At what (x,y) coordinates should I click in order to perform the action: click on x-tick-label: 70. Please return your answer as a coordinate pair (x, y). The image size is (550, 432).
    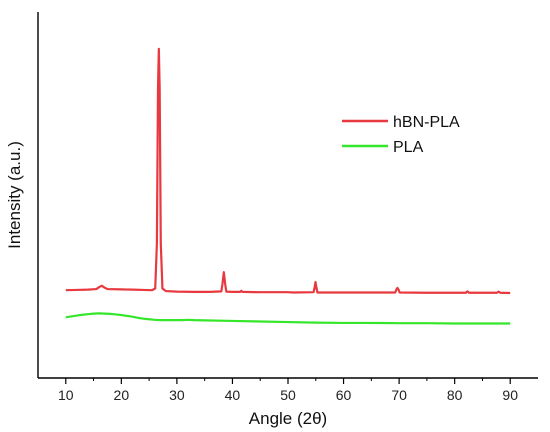
    Looking at the image, I should click on (399, 395).